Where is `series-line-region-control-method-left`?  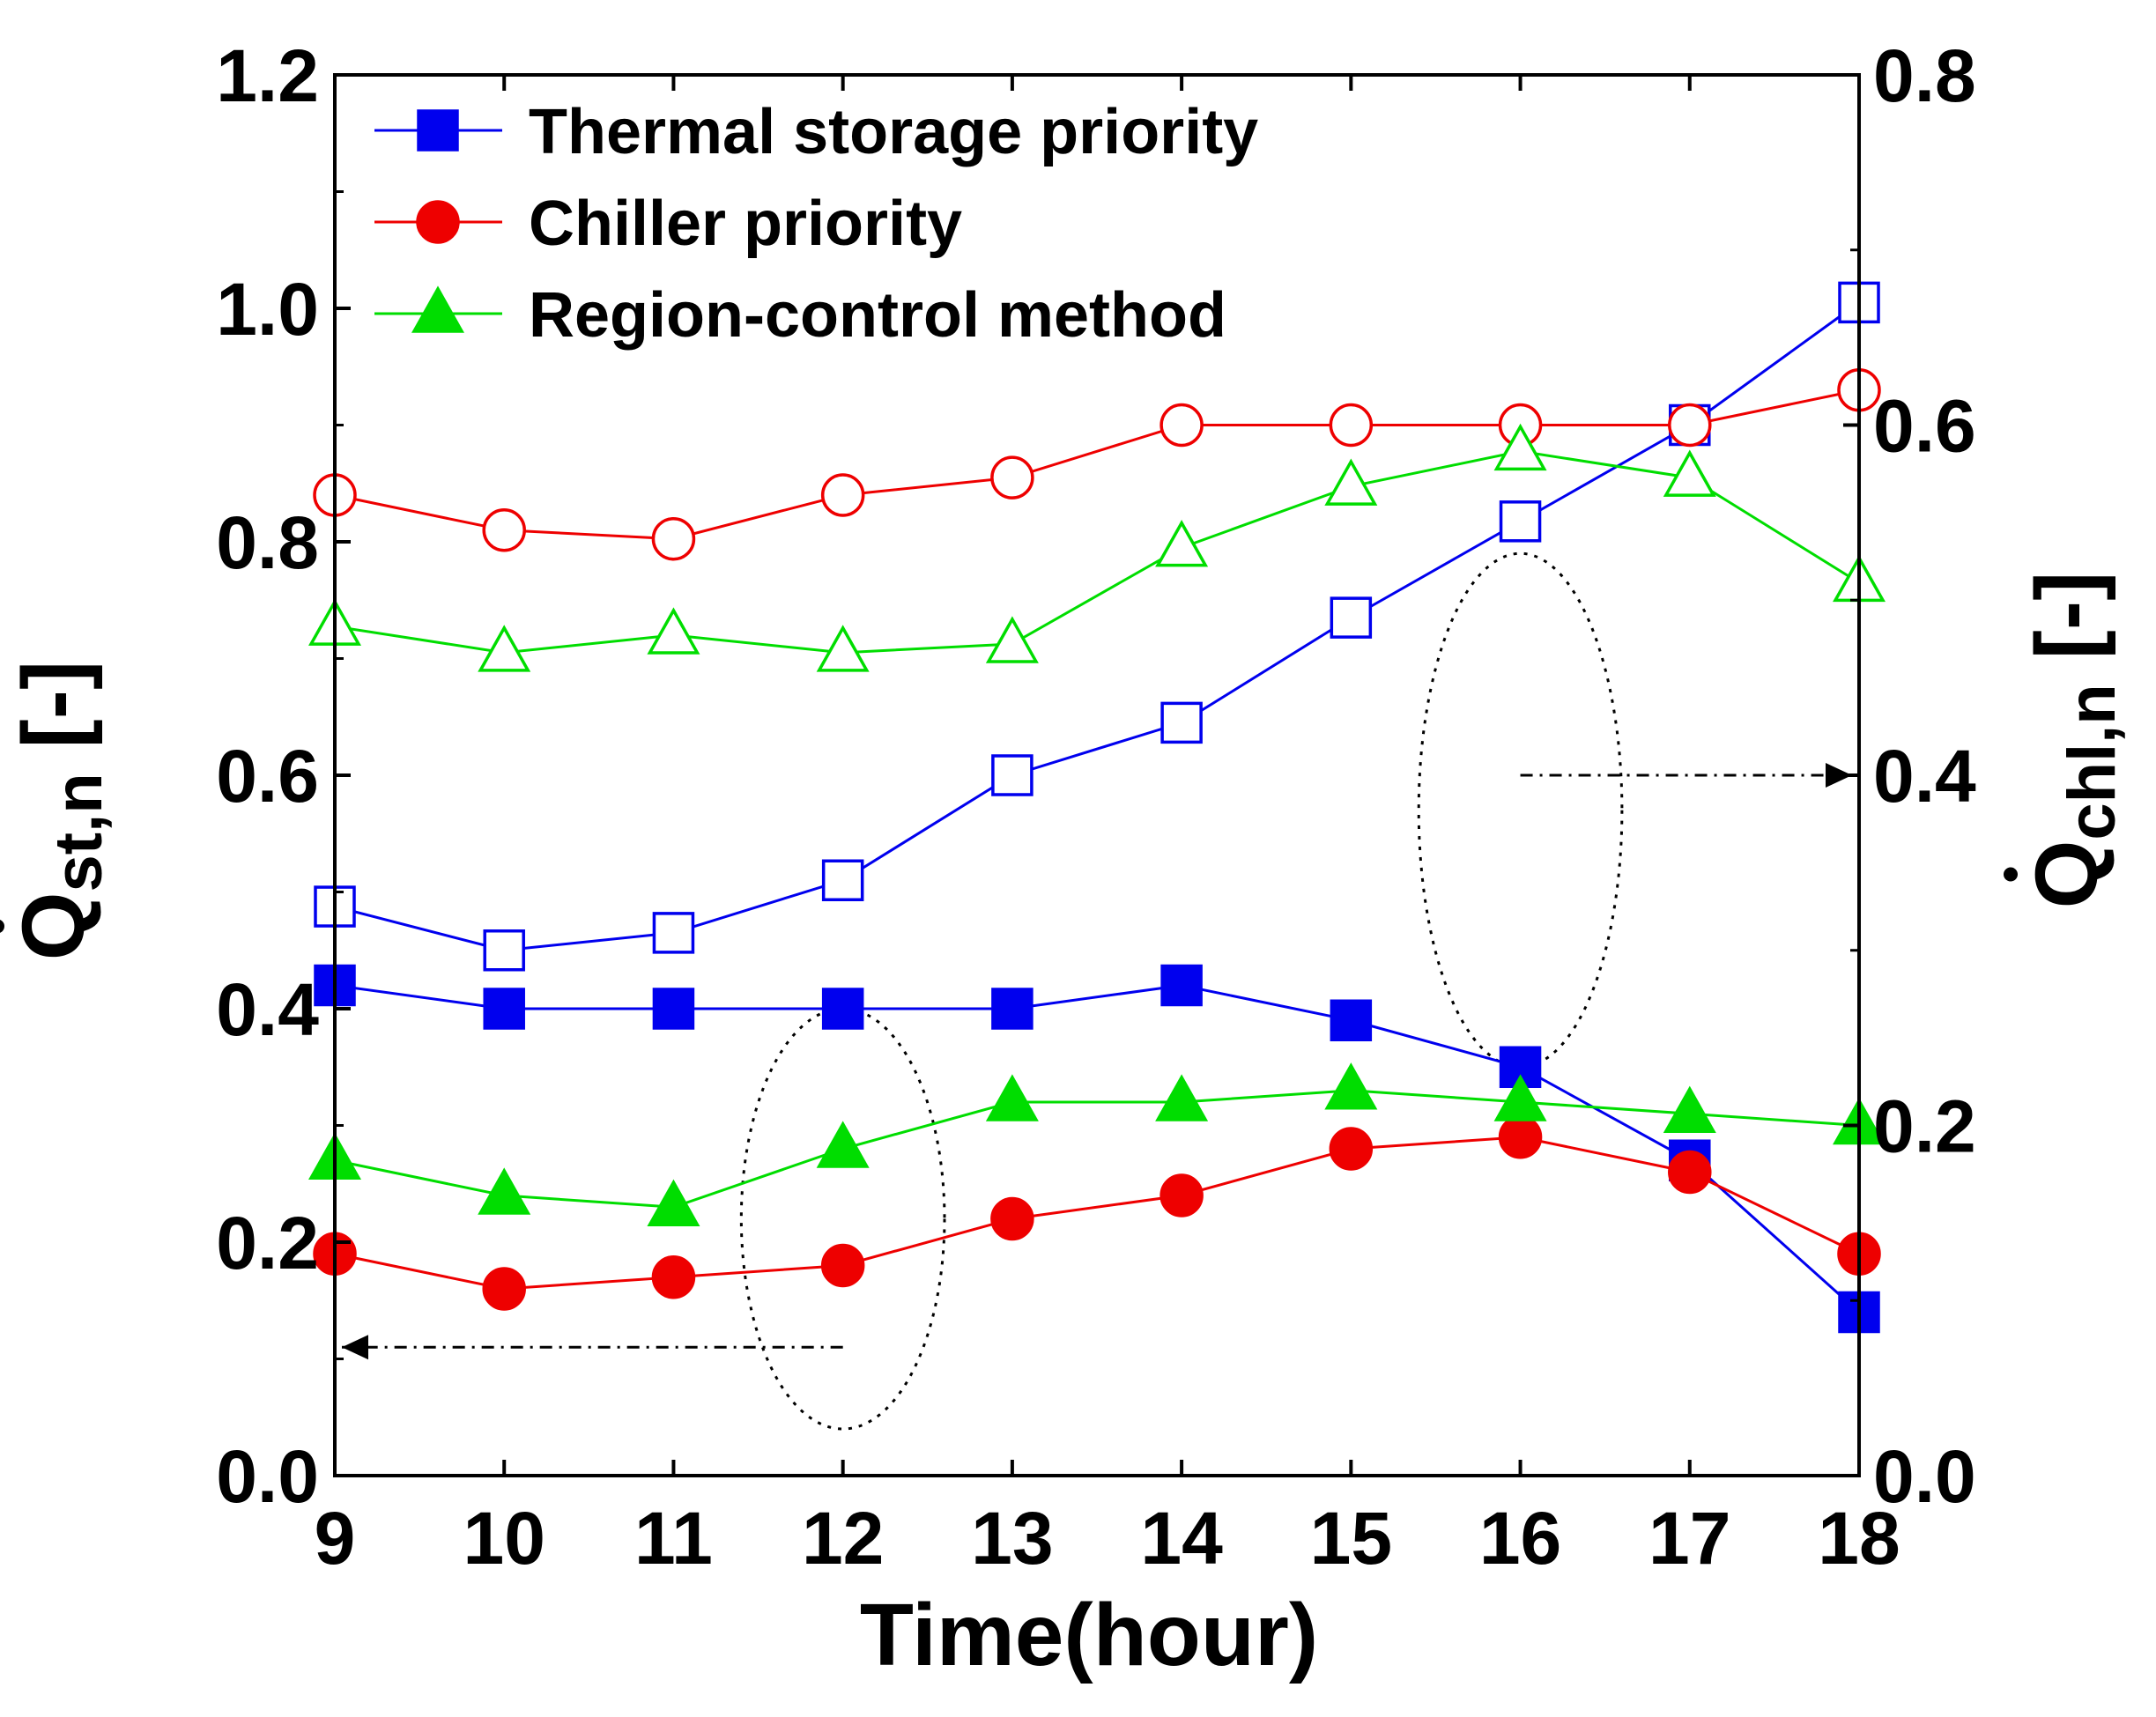
series-line-region-control-method-left is located at coordinates (1097, 1149).